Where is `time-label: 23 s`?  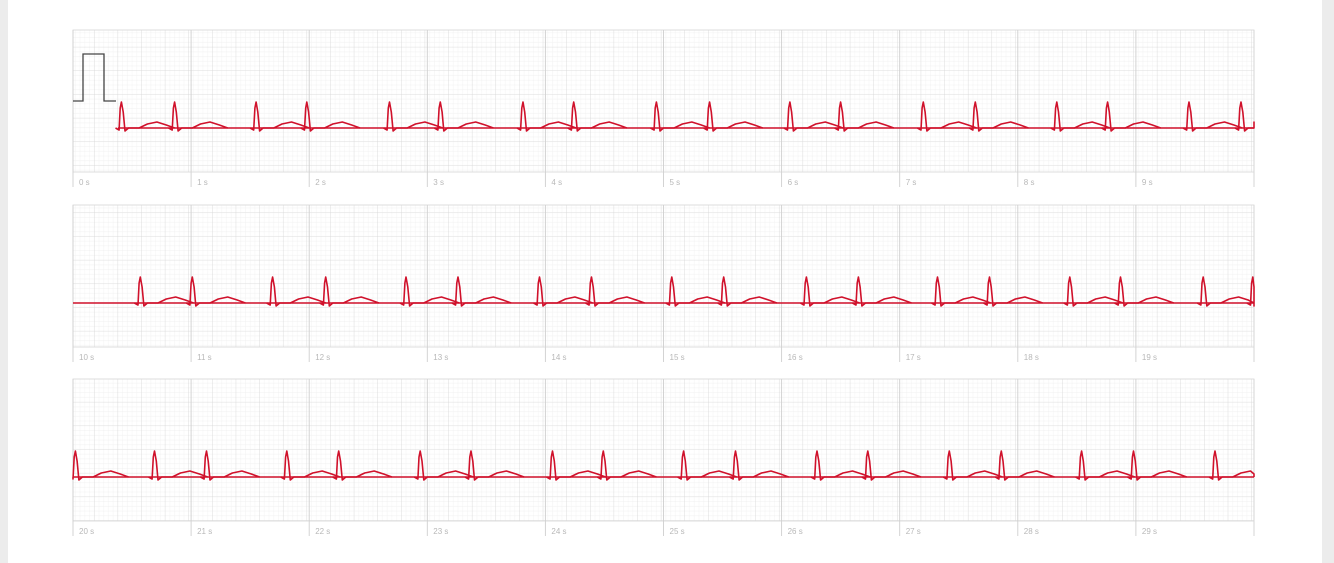
time-label: 23 s is located at coordinates (440, 531).